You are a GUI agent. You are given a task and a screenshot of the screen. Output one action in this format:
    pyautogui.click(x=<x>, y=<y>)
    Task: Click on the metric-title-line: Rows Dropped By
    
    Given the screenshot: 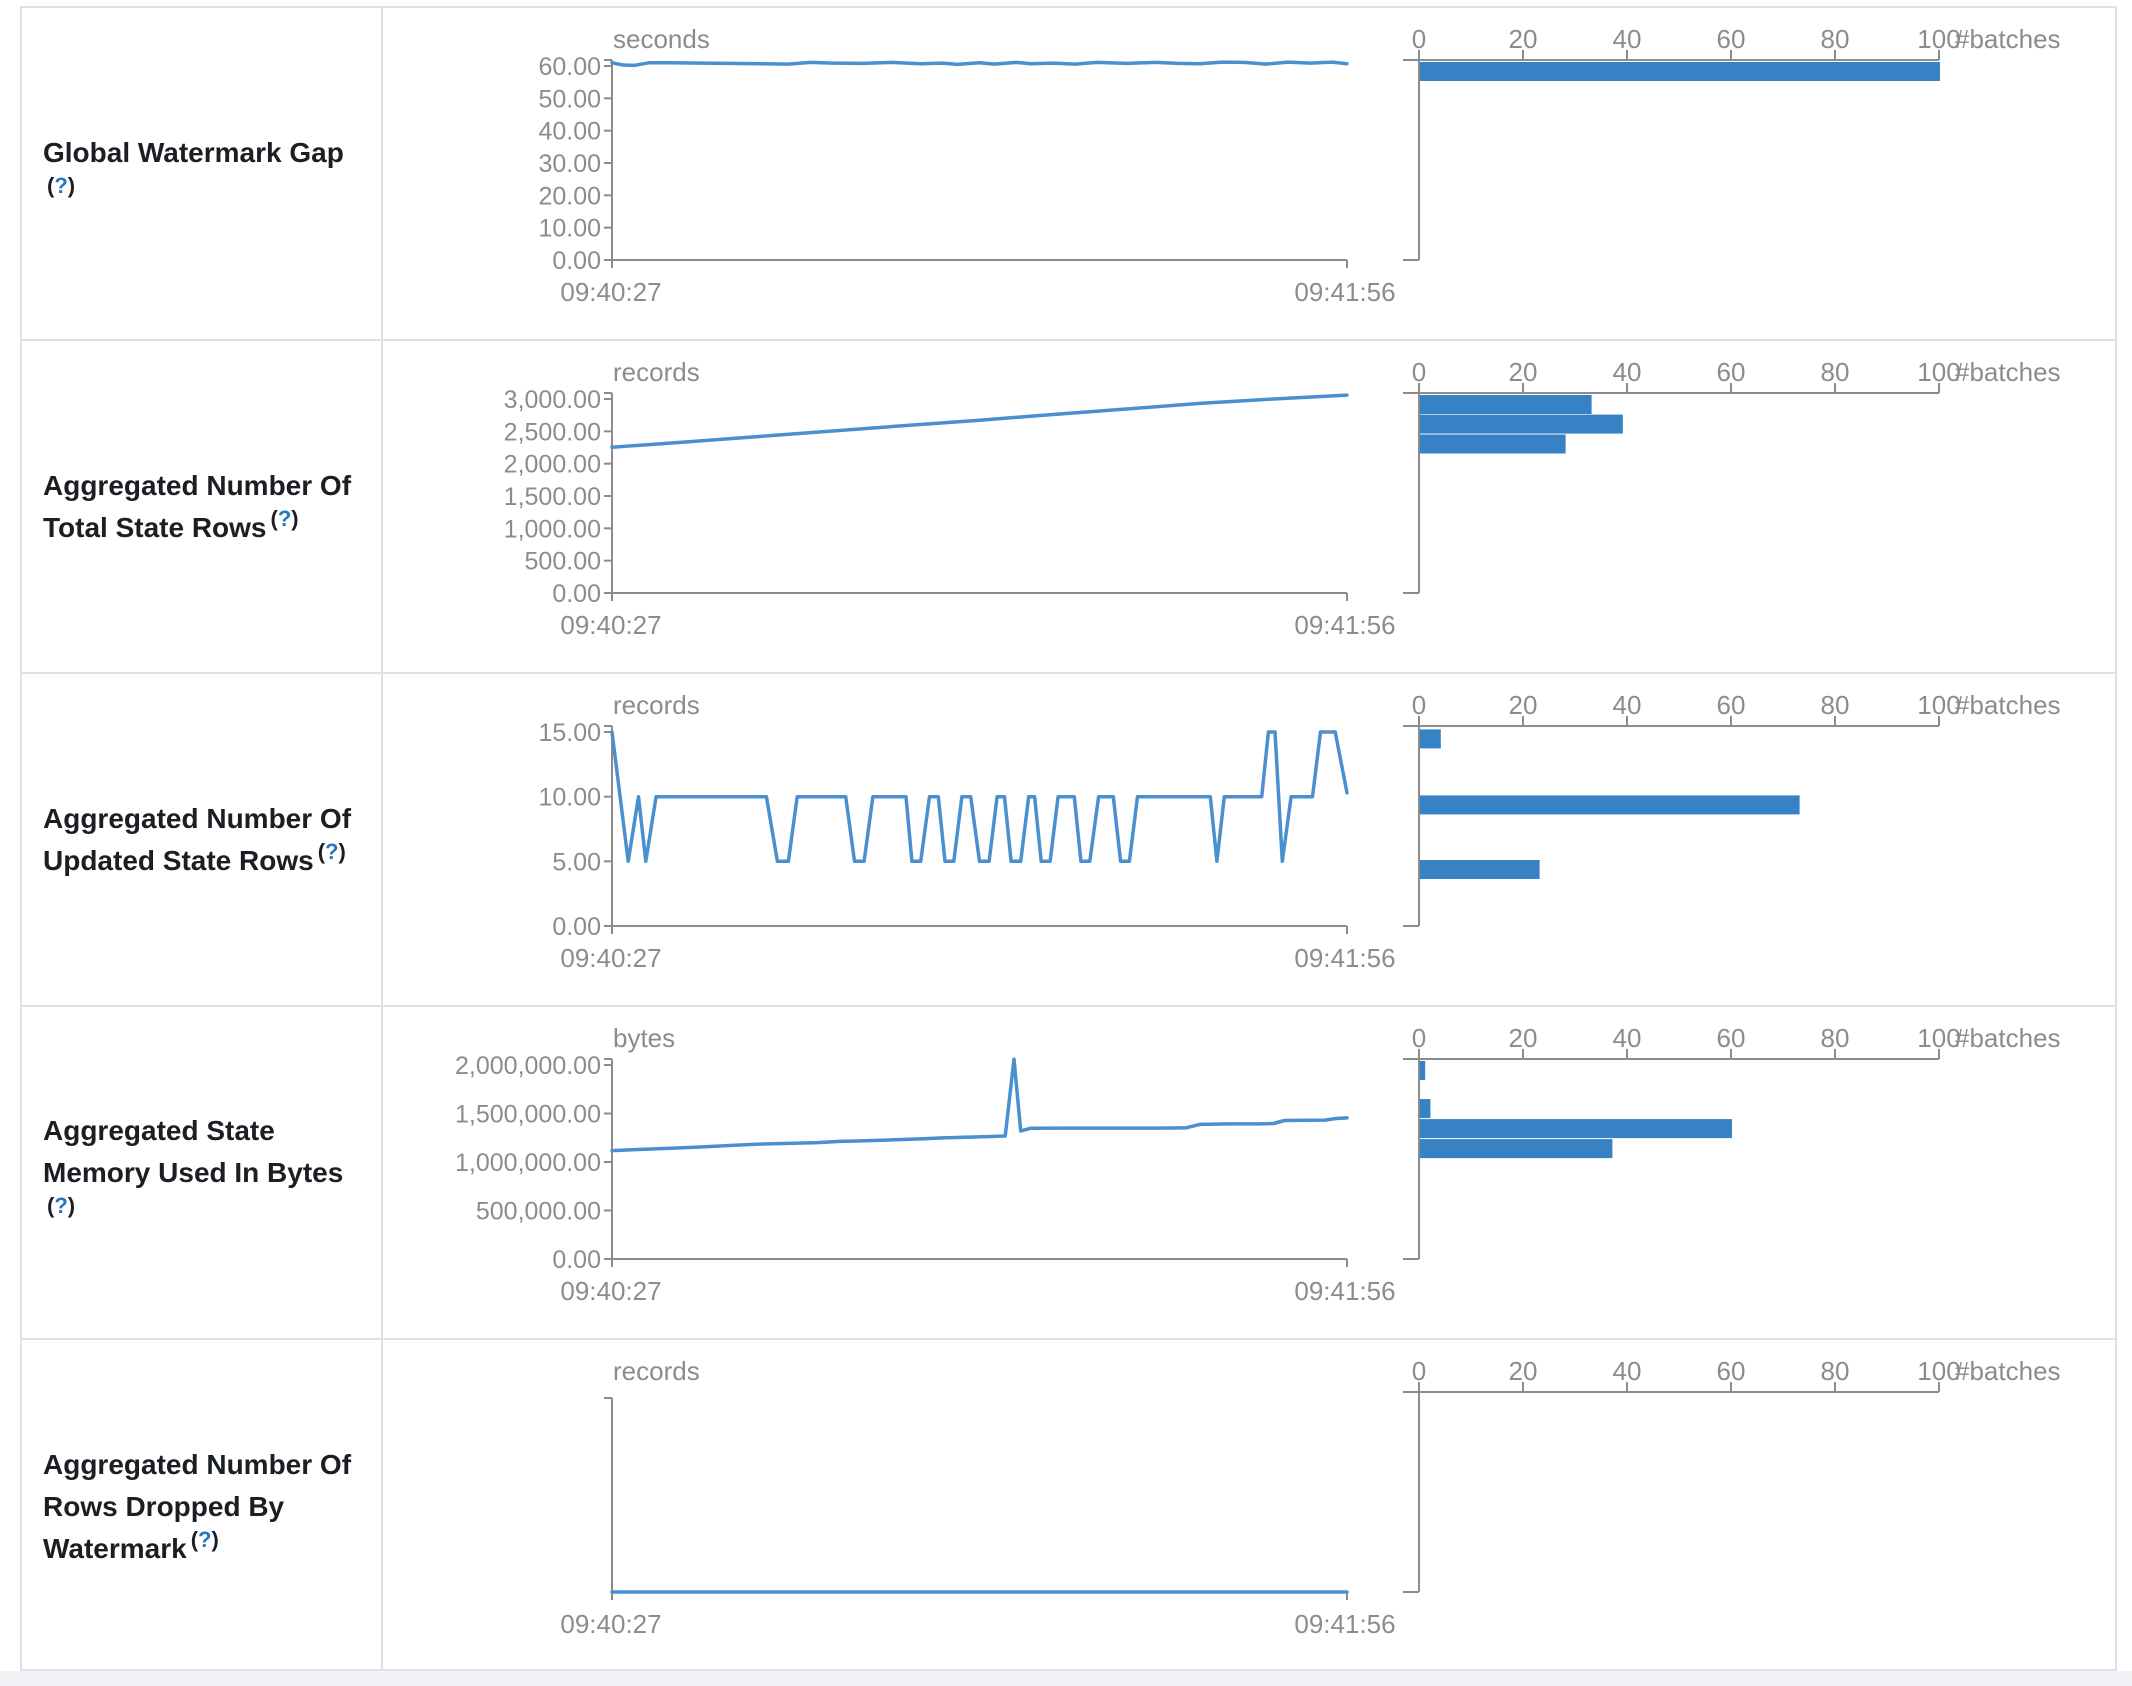 What is the action you would take?
    pyautogui.click(x=164, y=1506)
    